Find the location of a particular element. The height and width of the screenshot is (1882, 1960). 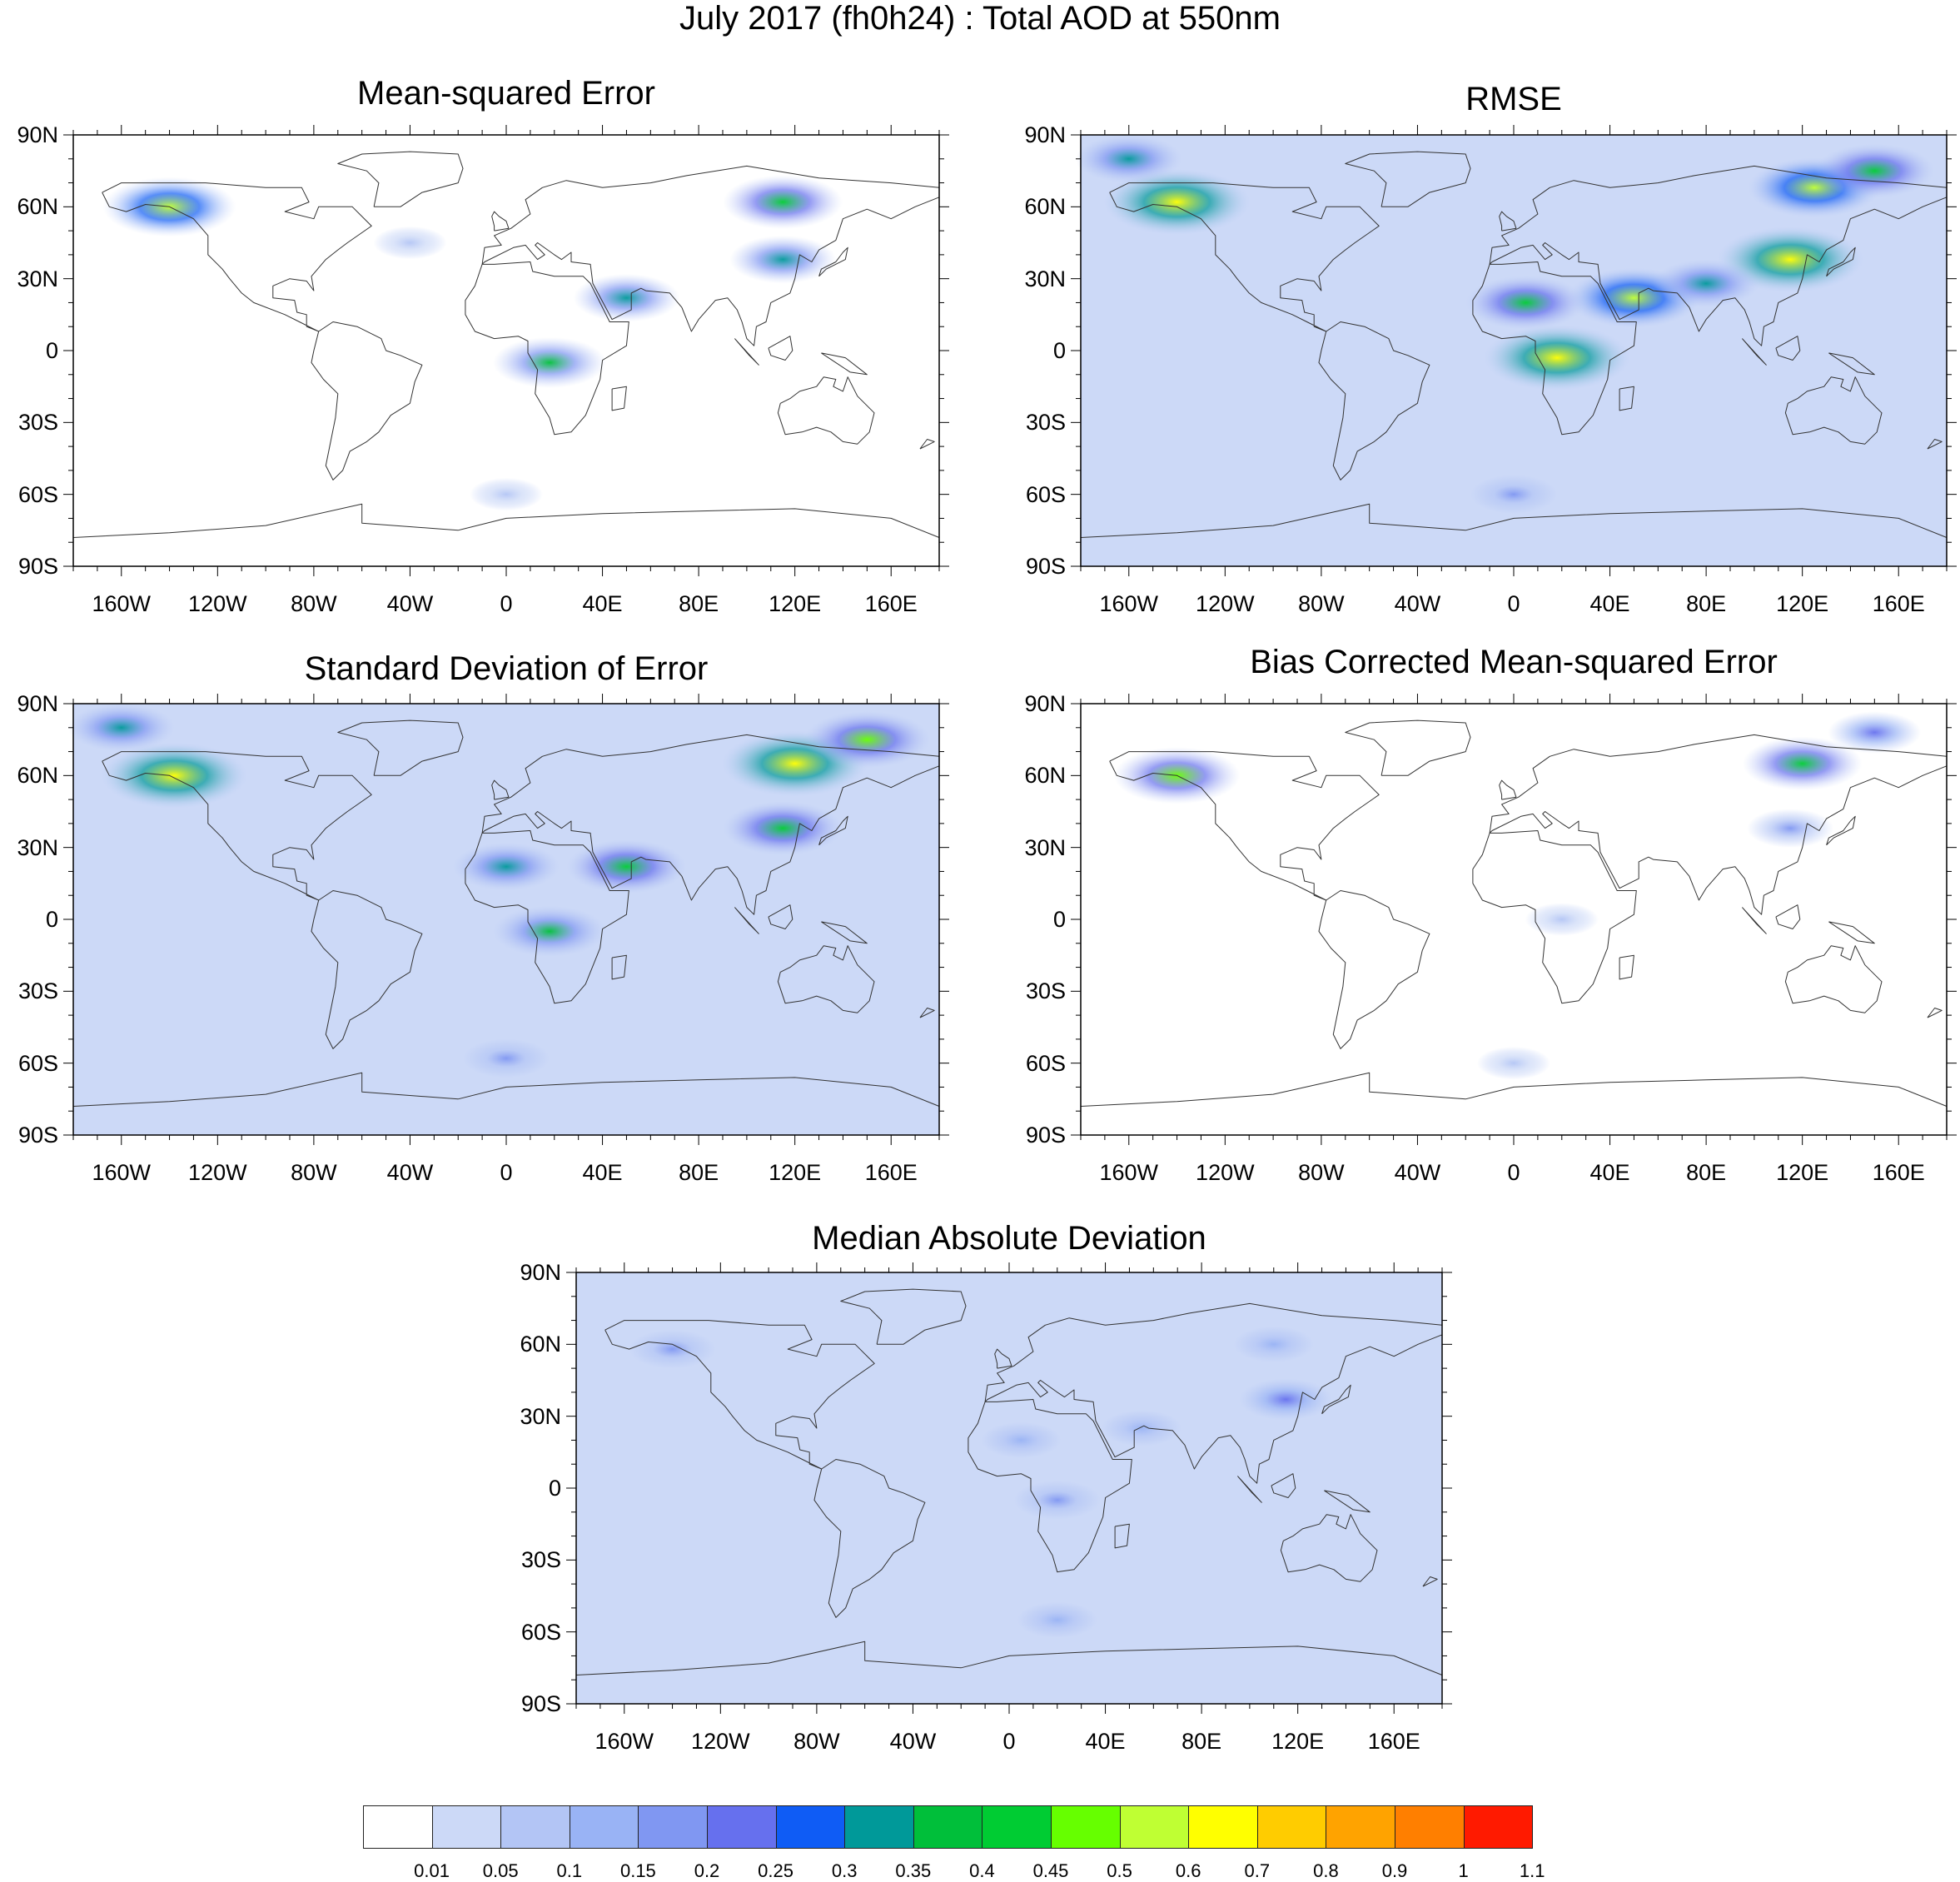

colorbar-label: 0.15 is located at coordinates (637, 1870).